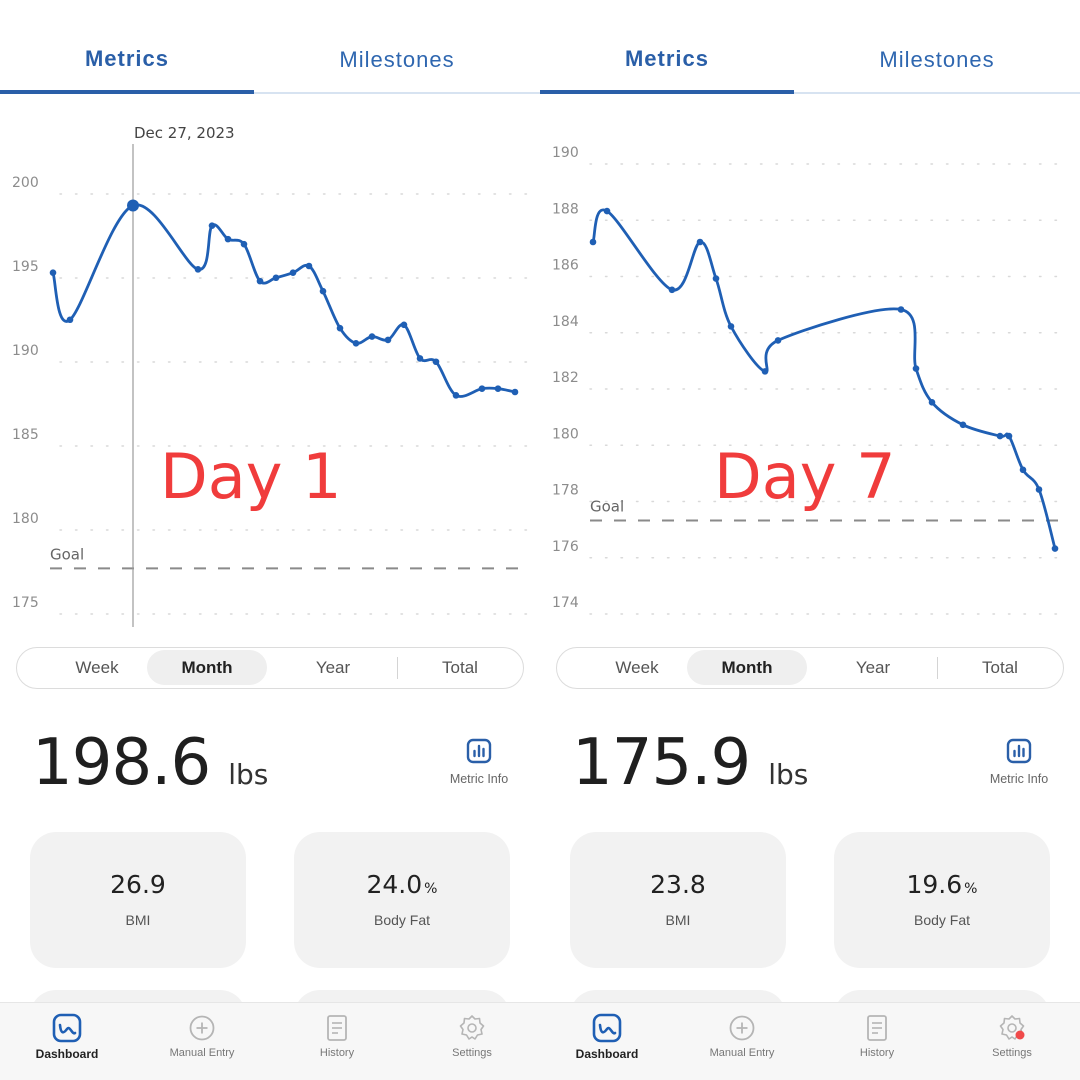  What do you see at coordinates (810, 1041) in the screenshot?
I see `bottom-navigation: Dashboard Manual Entry History` at bounding box center [810, 1041].